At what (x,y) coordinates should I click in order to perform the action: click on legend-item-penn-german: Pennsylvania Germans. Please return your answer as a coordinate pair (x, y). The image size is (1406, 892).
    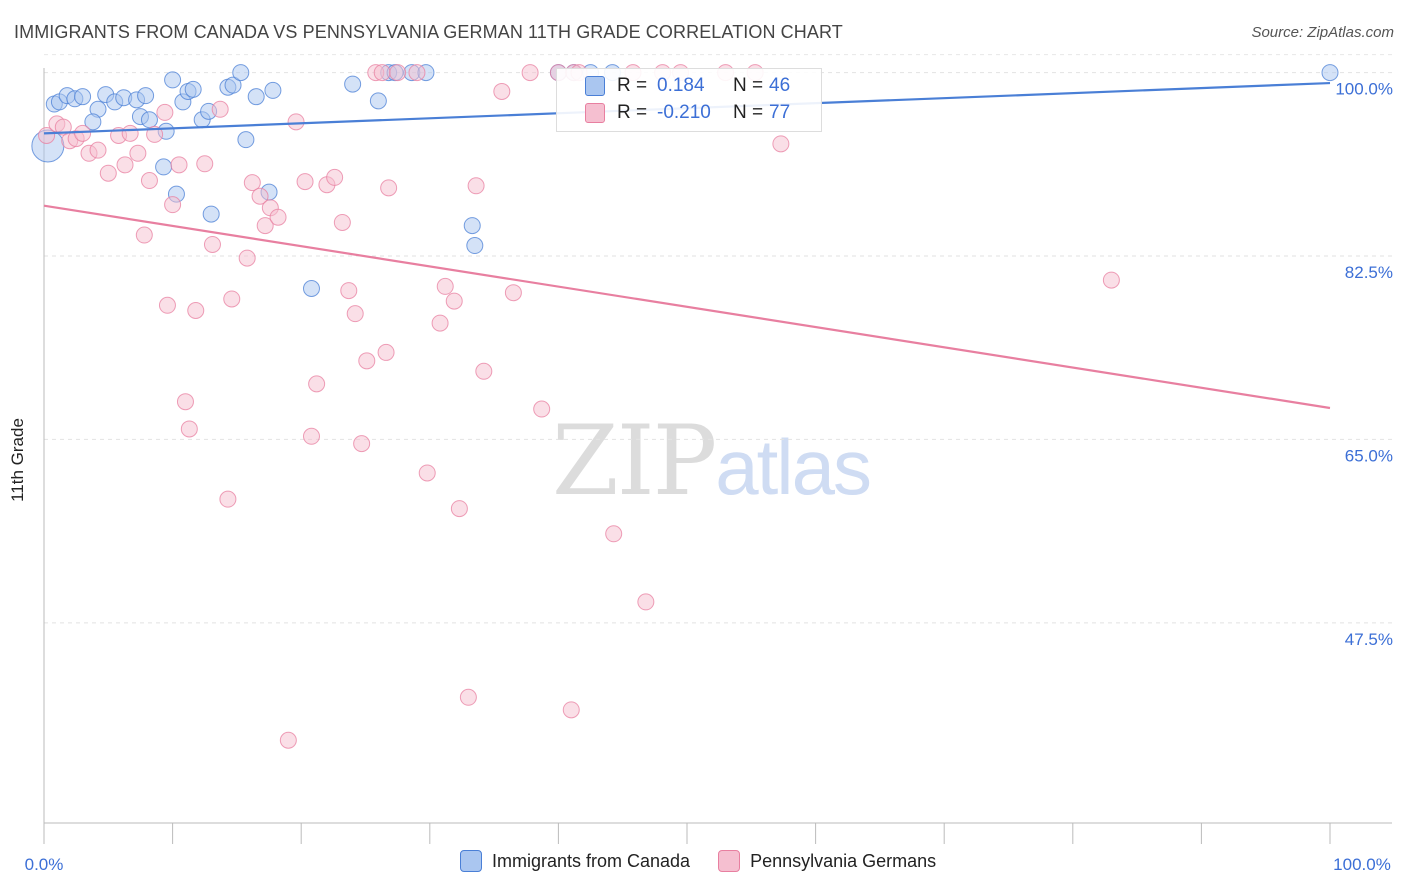
    Looking at the image, I should click on (827, 861).